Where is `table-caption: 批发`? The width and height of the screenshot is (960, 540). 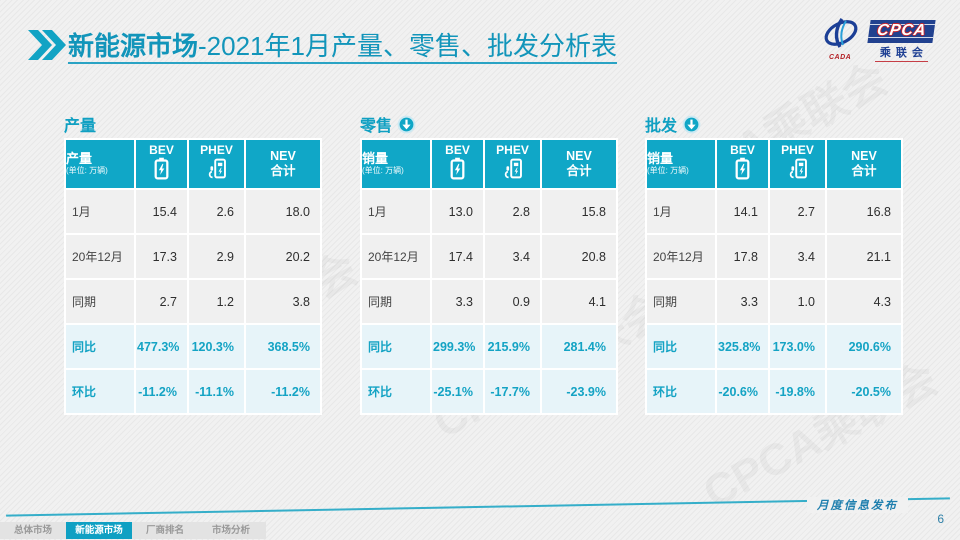
table-caption: 批发 is located at coordinates (774, 124).